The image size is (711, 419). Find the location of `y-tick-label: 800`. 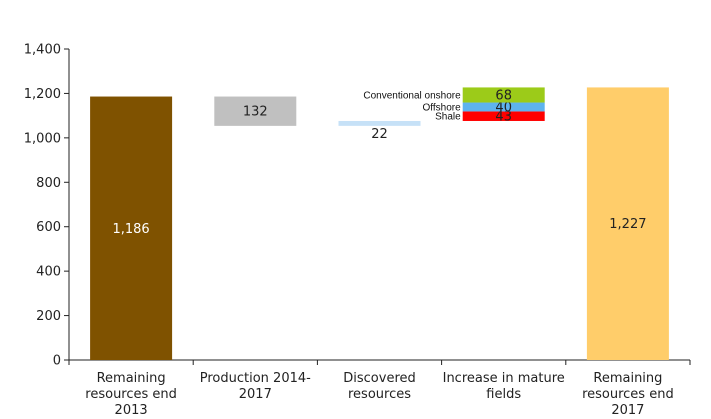

y-tick-label: 800 is located at coordinates (48, 183).